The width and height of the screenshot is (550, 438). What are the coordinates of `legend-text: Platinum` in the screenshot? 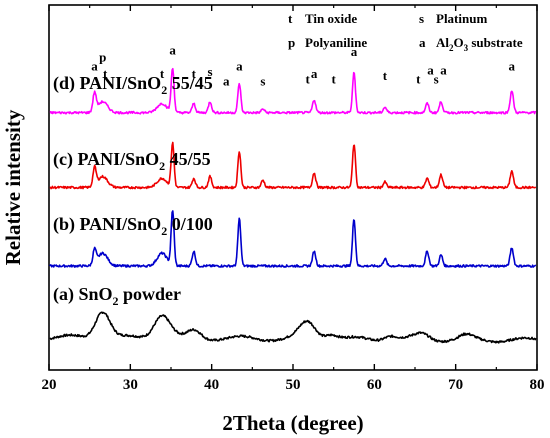 It's located at (461, 18).